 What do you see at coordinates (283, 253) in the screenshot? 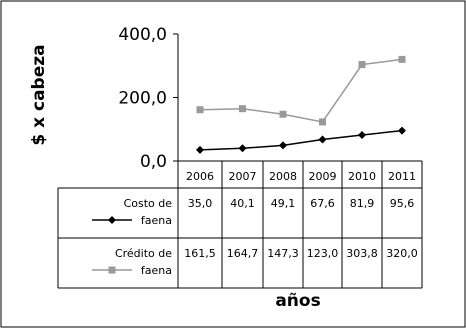
I see `data-label: 147,3` at bounding box center [283, 253].